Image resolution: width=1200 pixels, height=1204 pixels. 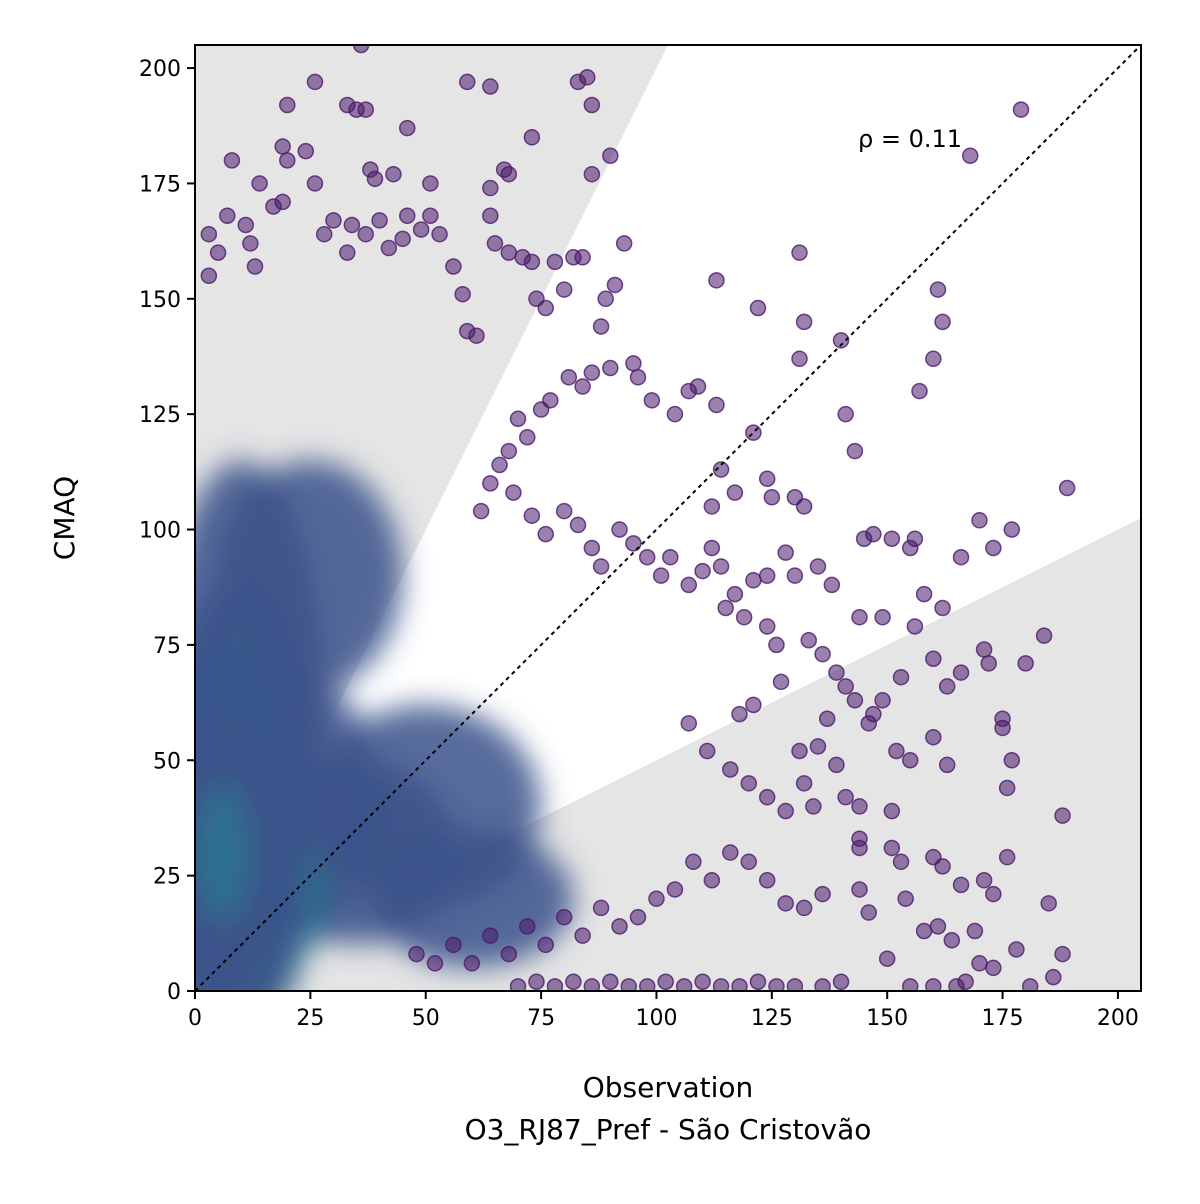 I want to click on x-axis-sublabel: O3_RJ87_Pref - São Cristovão, so click(x=668, y=1129).